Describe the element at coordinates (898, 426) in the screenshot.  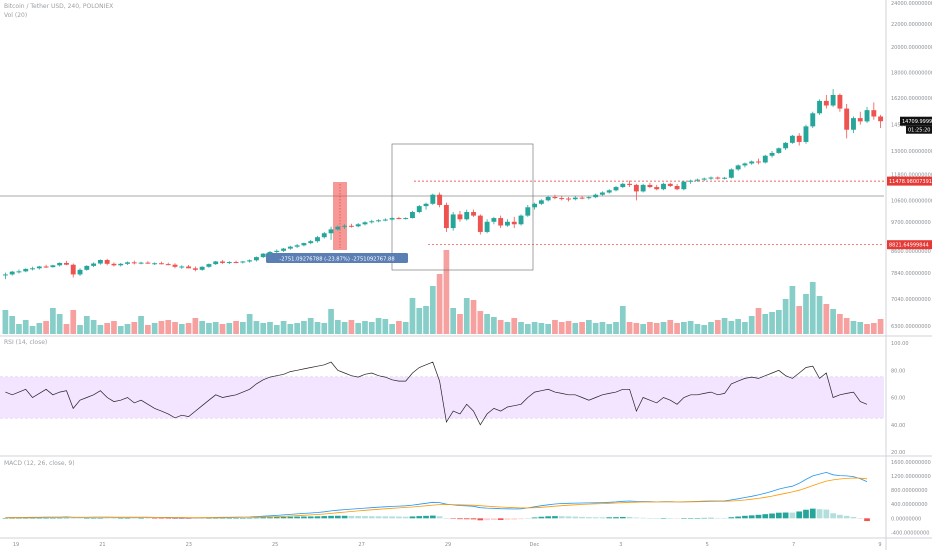
I see `rsi-tick-label: 40.00` at that location.